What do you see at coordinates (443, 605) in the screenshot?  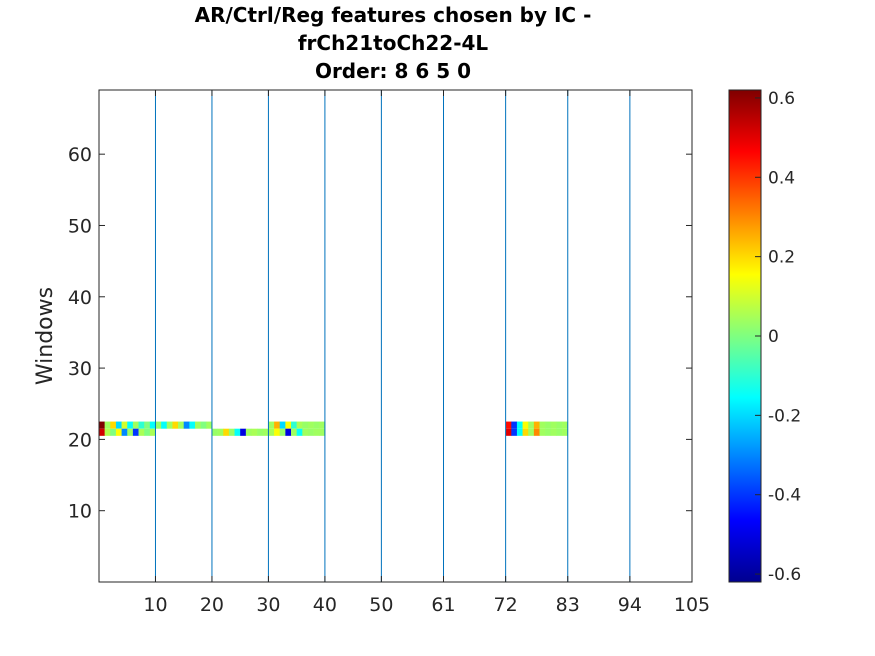 I see `x-tick-label: 61` at bounding box center [443, 605].